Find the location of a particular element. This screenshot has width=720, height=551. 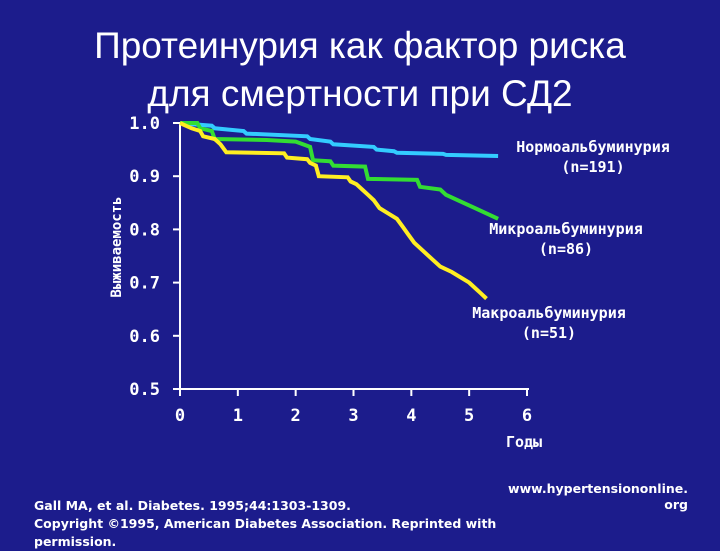

y-tick-label: 0.5 is located at coordinates (144, 390).